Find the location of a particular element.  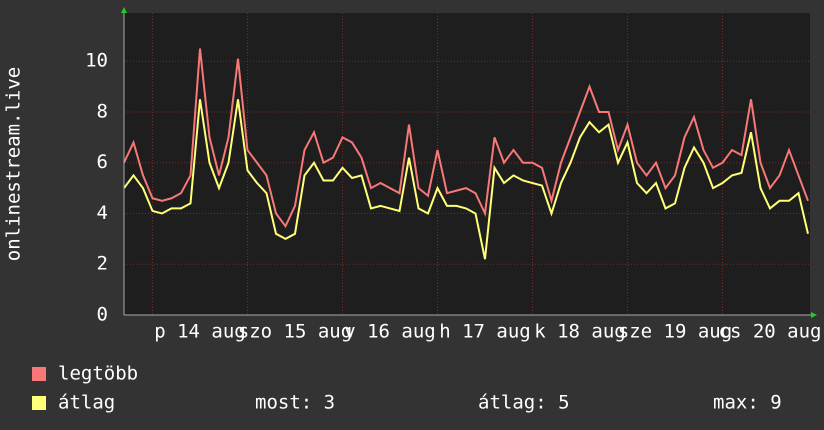

y-tick-label: 2 is located at coordinates (102, 264).